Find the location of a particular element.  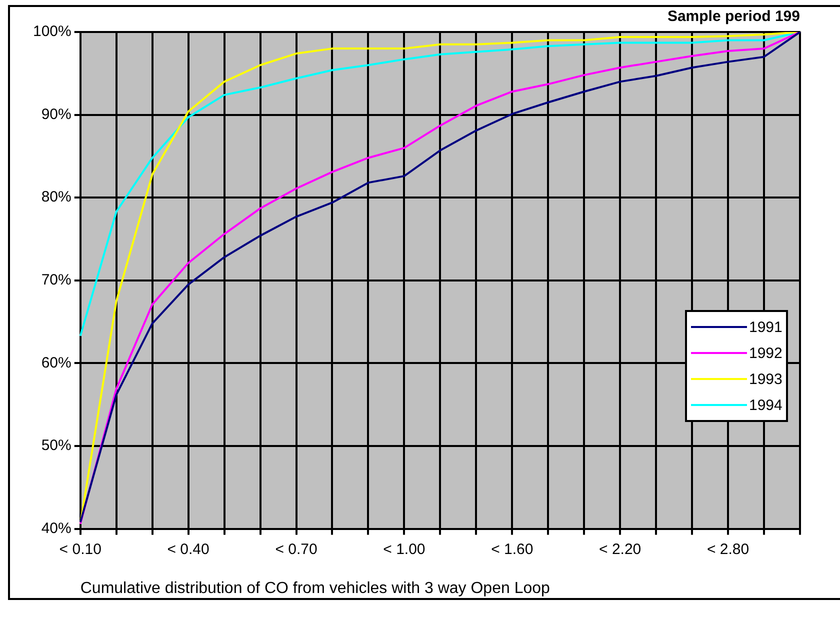

x-tick-label: < 1.00 is located at coordinates (404, 549).